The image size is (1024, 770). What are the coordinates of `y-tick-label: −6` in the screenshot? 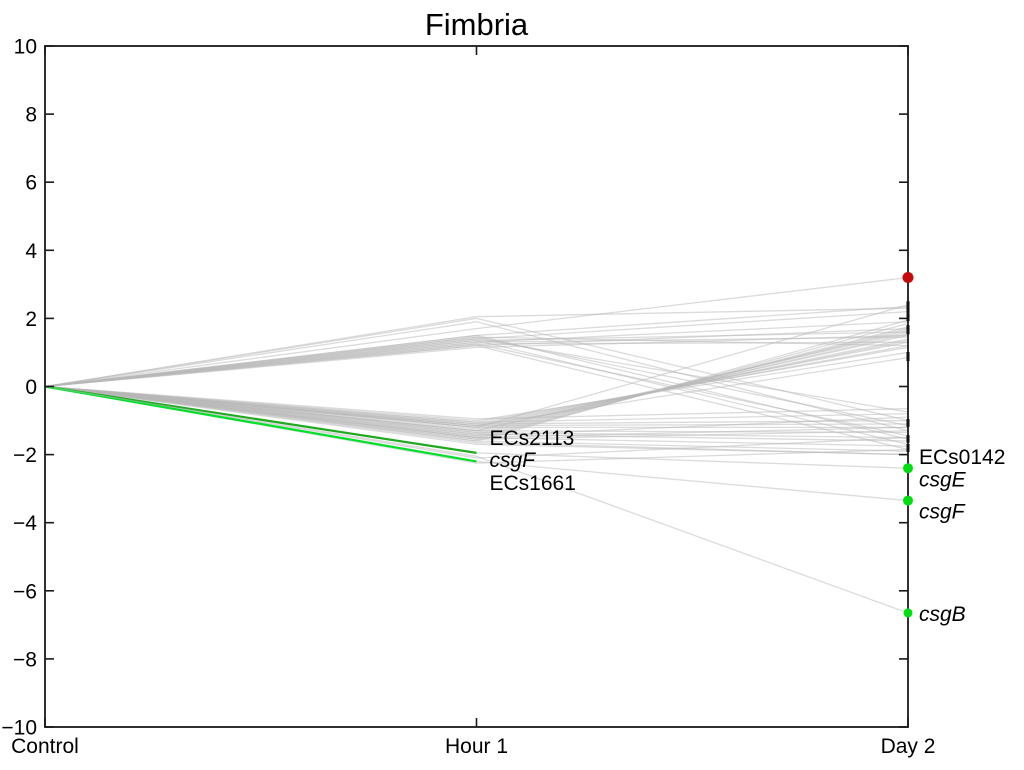 It's located at (25, 591).